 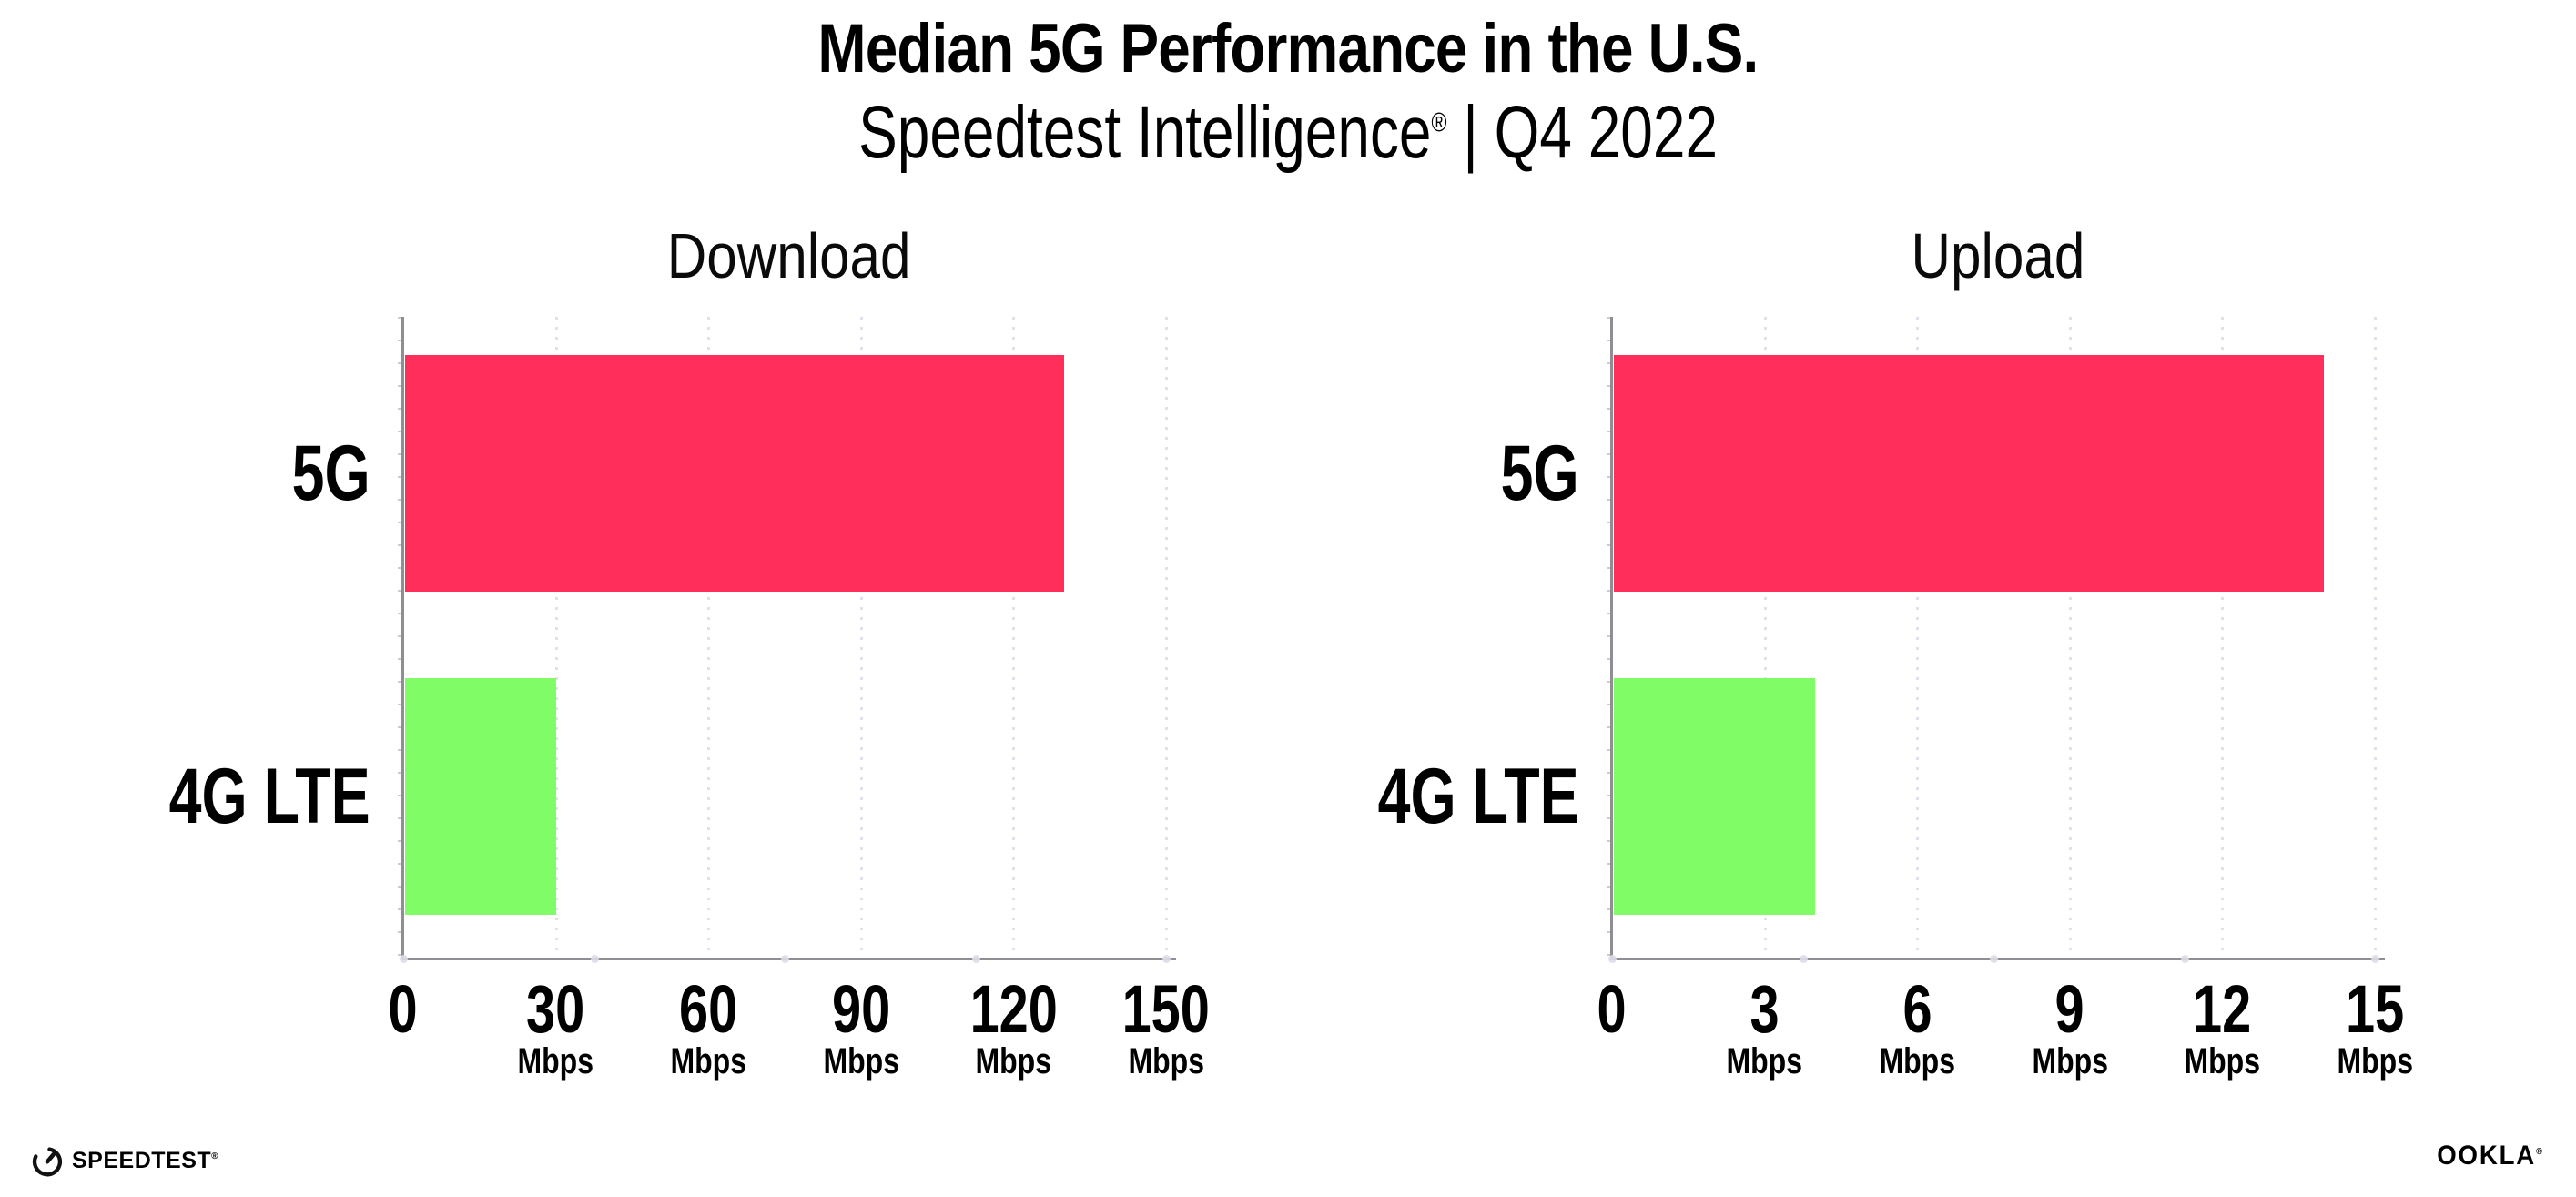 I want to click on category-label-download-5g: 5G, so click(x=318, y=473).